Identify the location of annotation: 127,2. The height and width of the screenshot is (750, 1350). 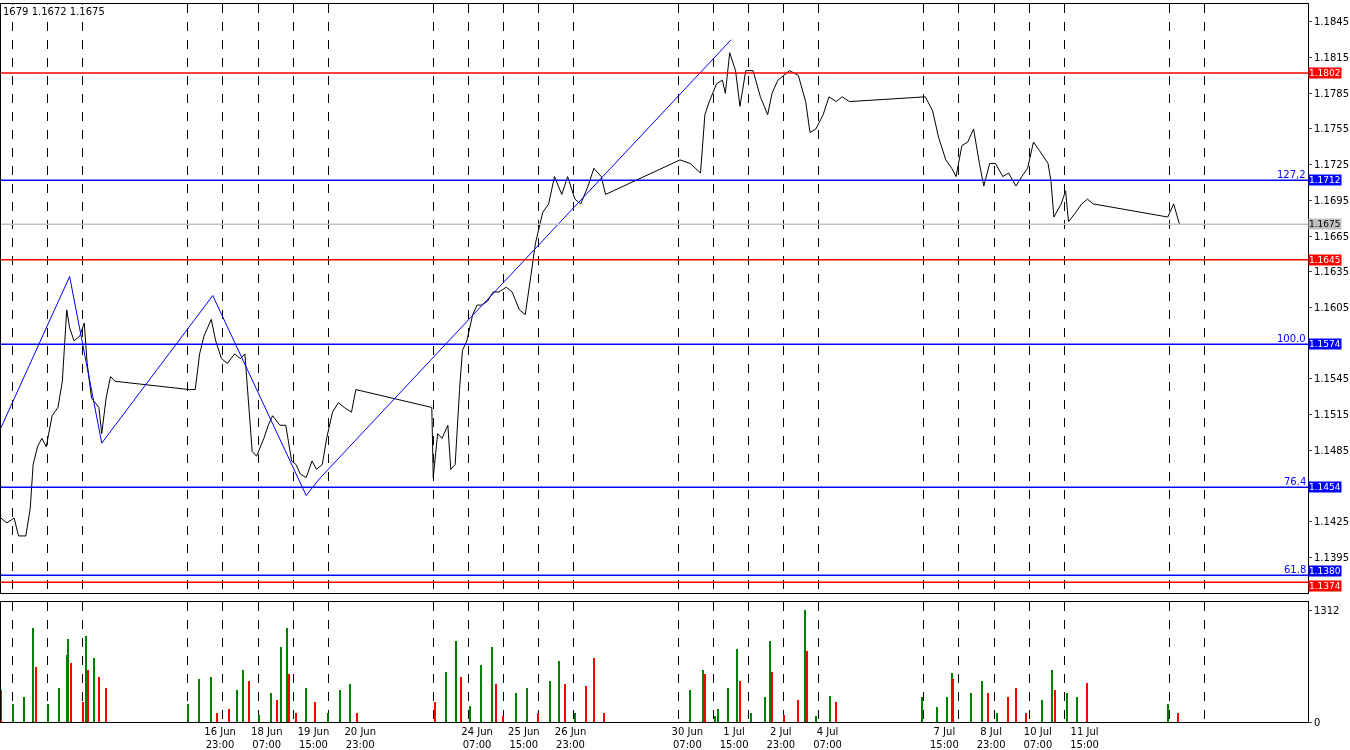
(1291, 174).